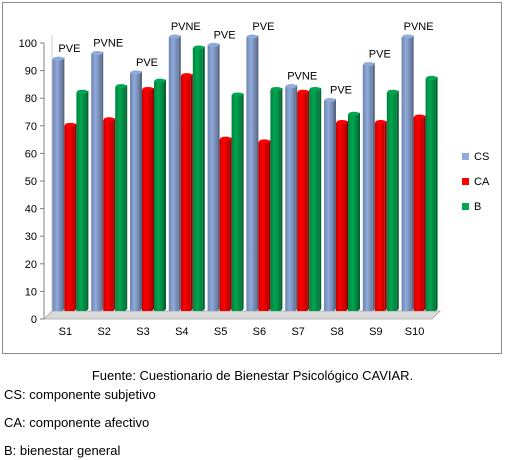  What do you see at coordinates (367, 187) in the screenshot?
I see `bar-cs-s9` at bounding box center [367, 187].